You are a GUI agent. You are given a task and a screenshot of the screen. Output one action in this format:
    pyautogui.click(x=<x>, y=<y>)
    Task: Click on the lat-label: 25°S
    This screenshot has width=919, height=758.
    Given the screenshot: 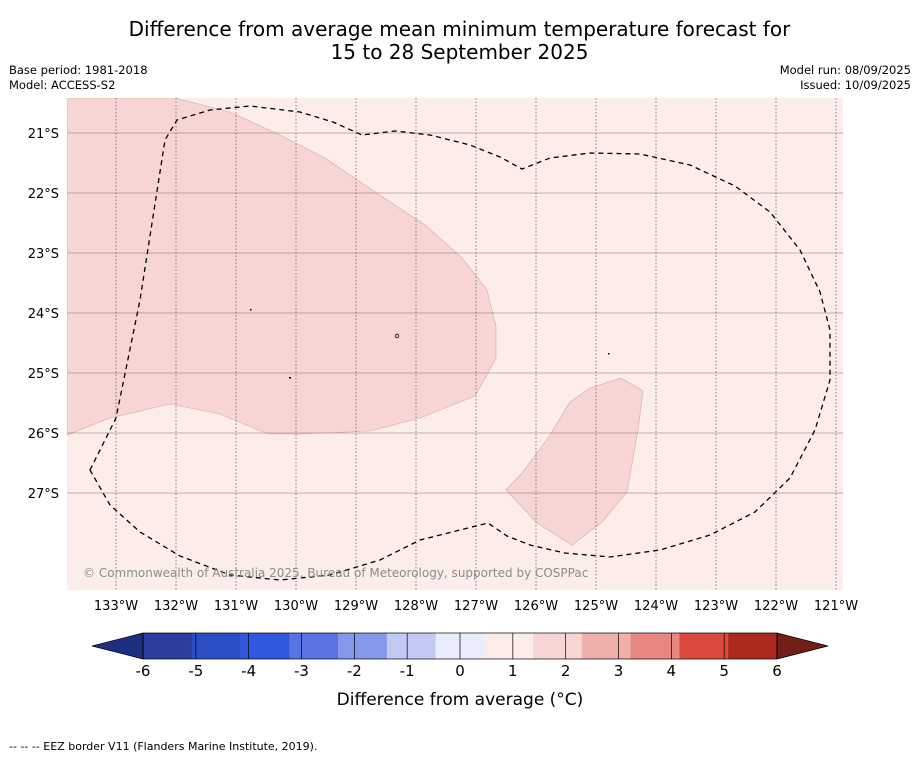 What is the action you would take?
    pyautogui.click(x=43, y=374)
    